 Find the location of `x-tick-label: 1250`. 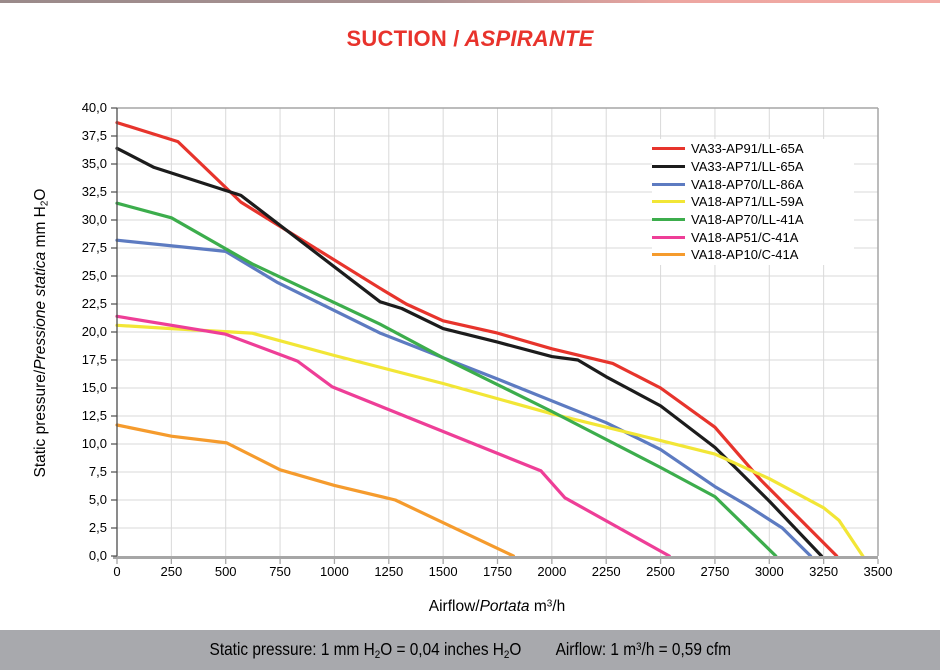

x-tick-label: 1250 is located at coordinates (389, 571).